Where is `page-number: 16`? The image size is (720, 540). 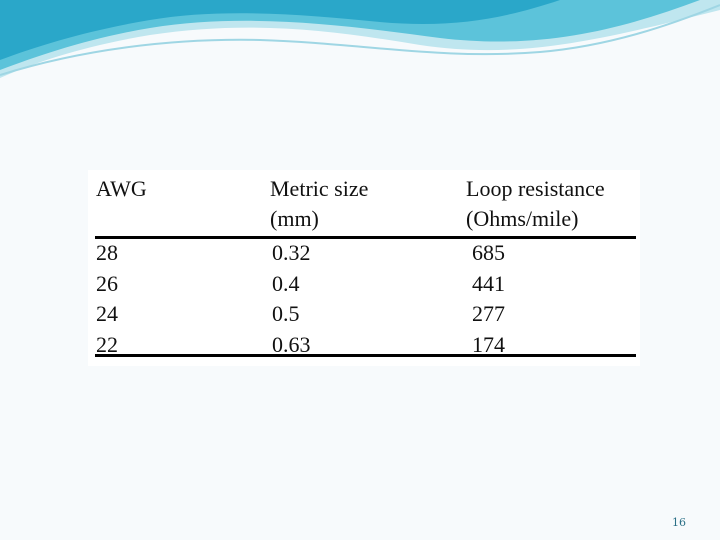 page-number: 16 is located at coordinates (679, 522).